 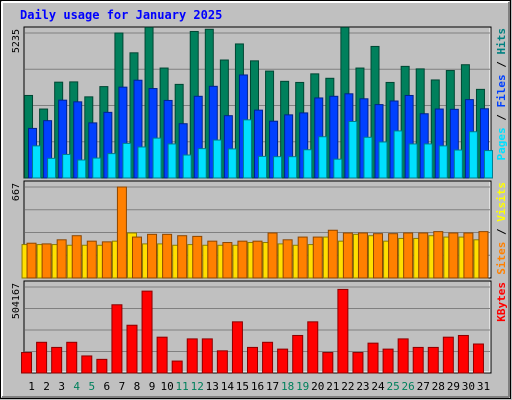 What do you see at coordinates (272, 386) in the screenshot?
I see `day-label-17: 17` at bounding box center [272, 386].